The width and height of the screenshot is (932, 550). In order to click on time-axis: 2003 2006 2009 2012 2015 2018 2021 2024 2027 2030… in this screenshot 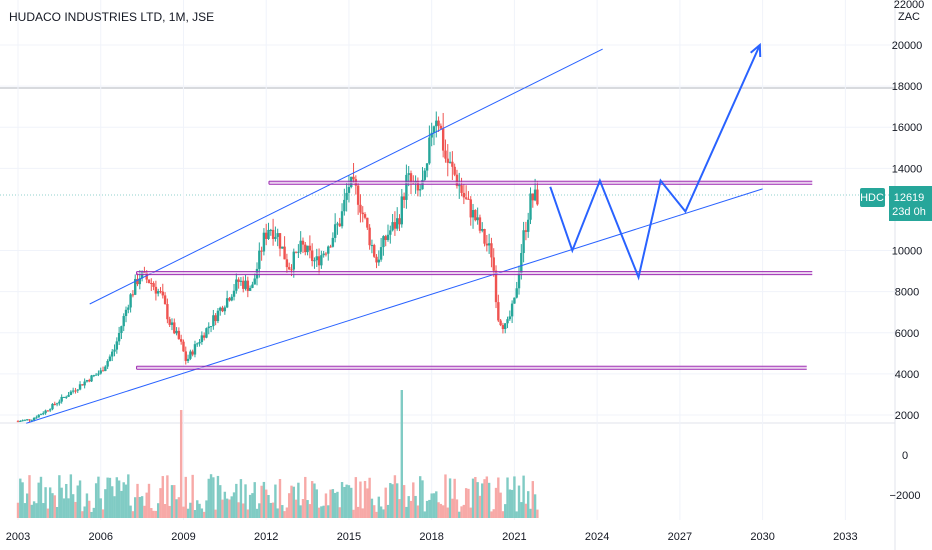, I will do `click(432, 537)`.